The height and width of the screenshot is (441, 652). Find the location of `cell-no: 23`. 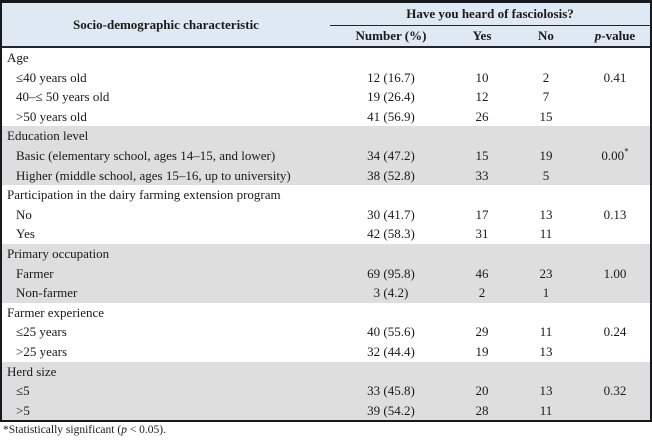

cell-no: 23 is located at coordinates (546, 273).